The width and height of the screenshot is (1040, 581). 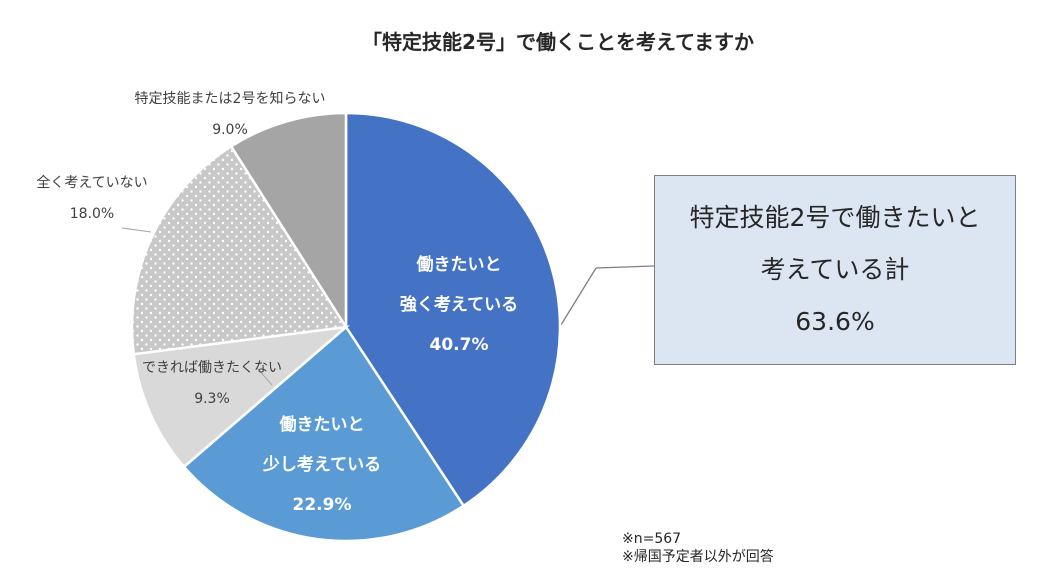 I want to click on callout-line-2: 考えている計, so click(x=835, y=269).